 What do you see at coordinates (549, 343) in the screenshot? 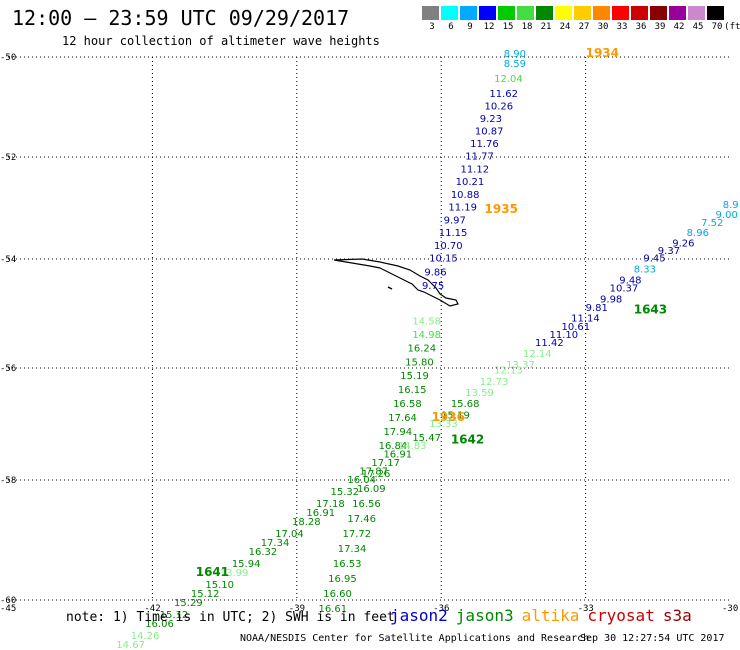
I see `wave-height-value: 11.42` at bounding box center [549, 343].